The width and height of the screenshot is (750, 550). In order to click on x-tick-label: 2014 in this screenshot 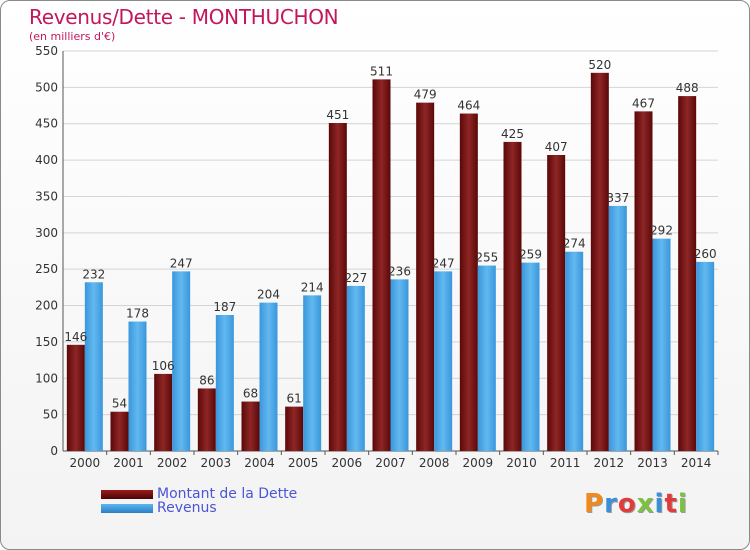, I will do `click(696, 463)`.